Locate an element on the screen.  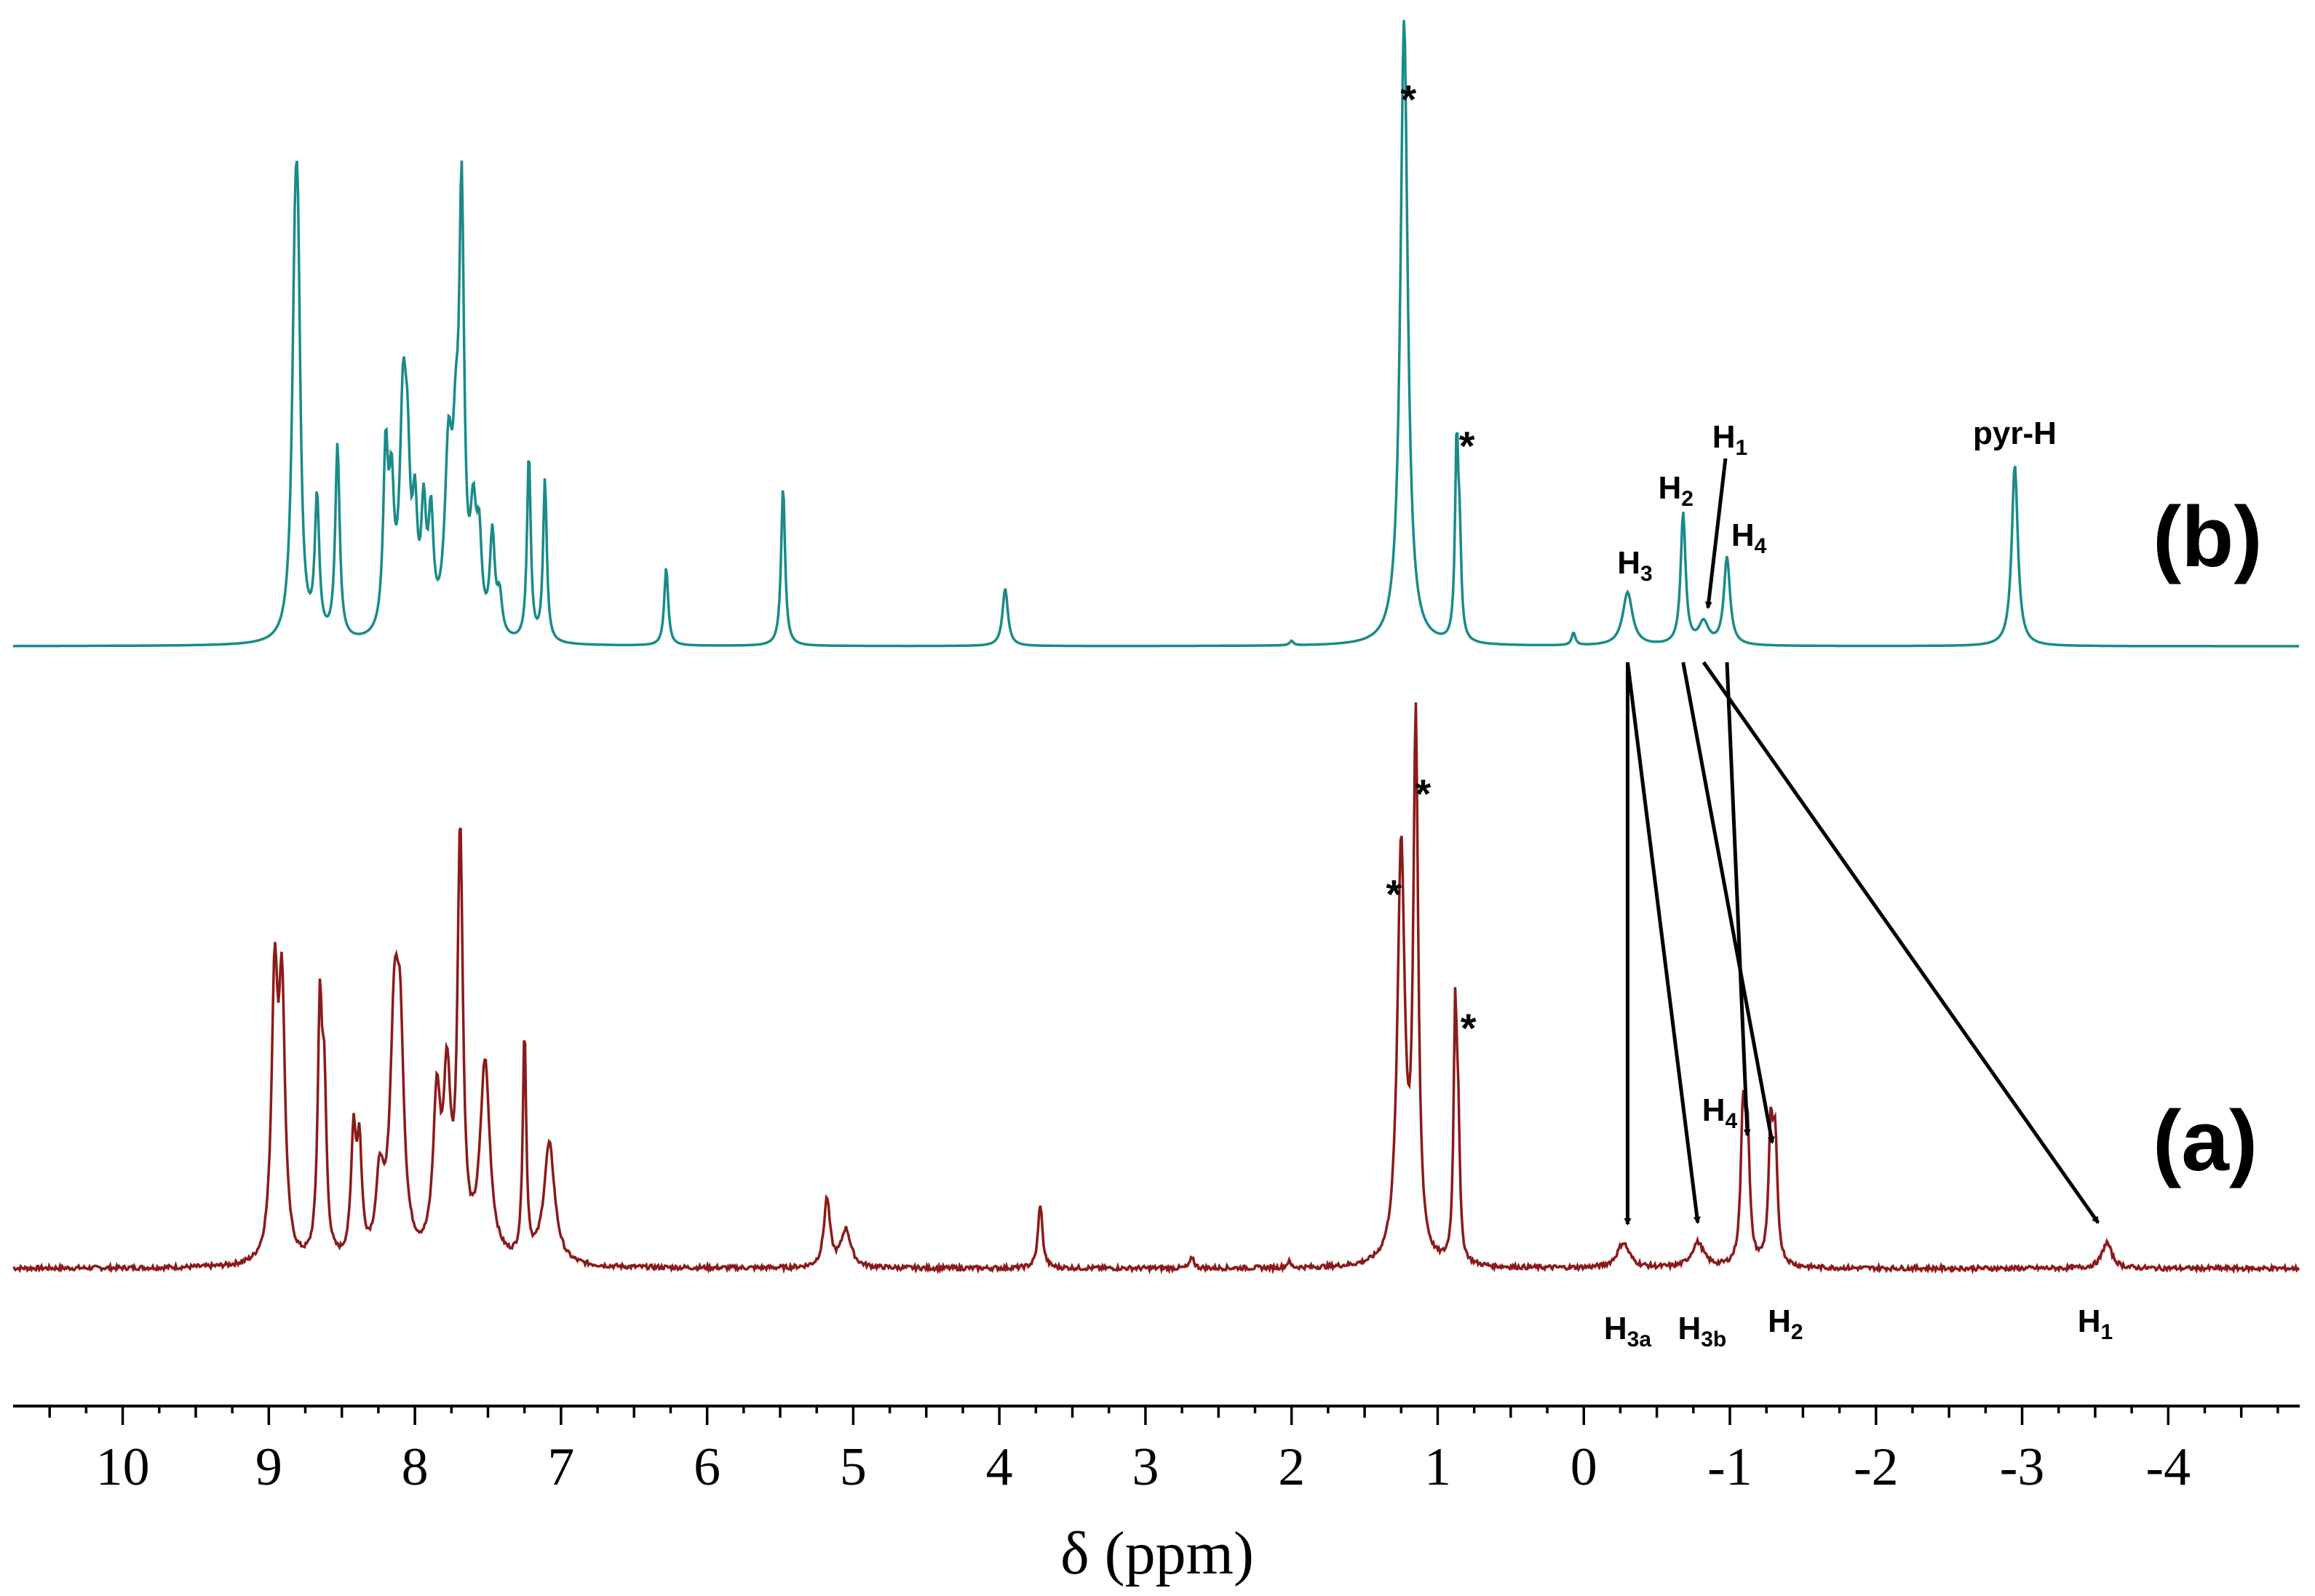
peak-label-b-H4: H4 is located at coordinates (1749, 537).